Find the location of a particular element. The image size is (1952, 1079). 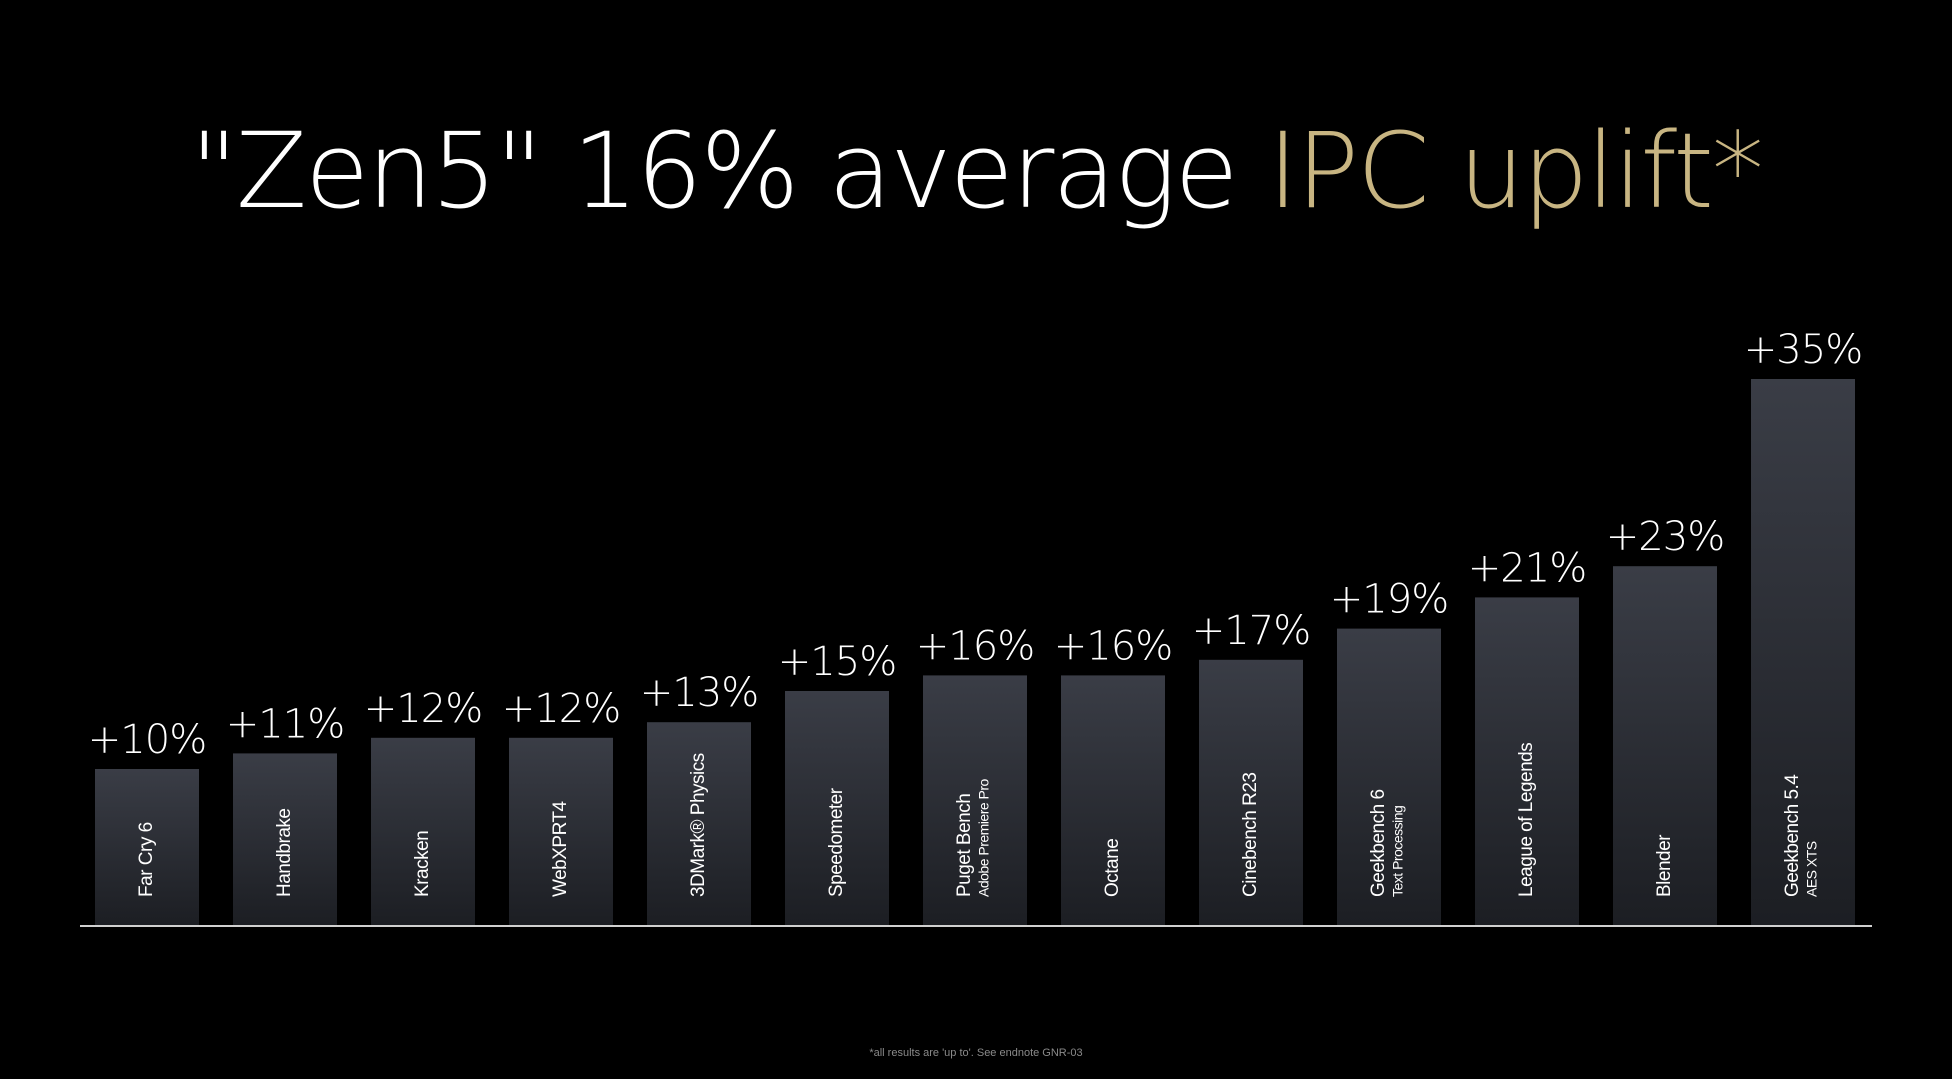

bar-category-label: Cinebench R23 is located at coordinates (1250, 835).